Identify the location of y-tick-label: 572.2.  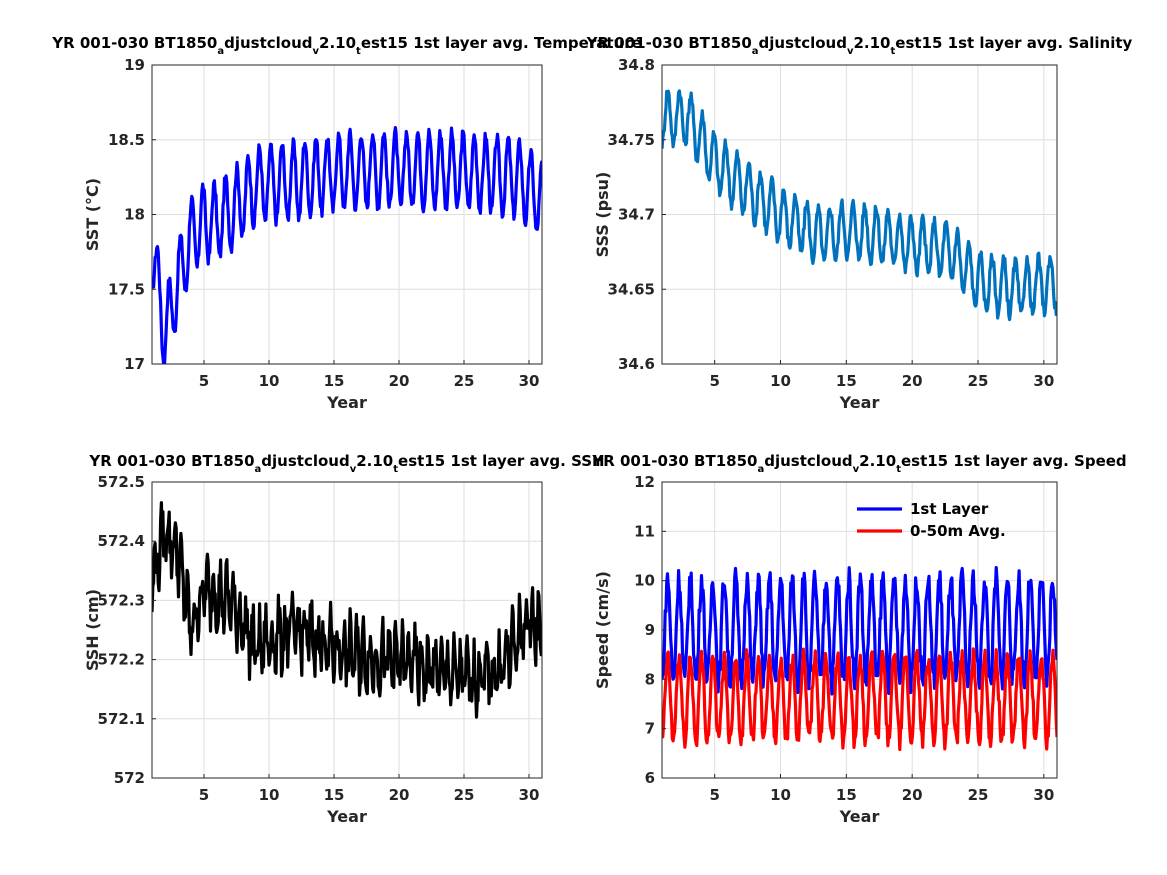
(121, 660).